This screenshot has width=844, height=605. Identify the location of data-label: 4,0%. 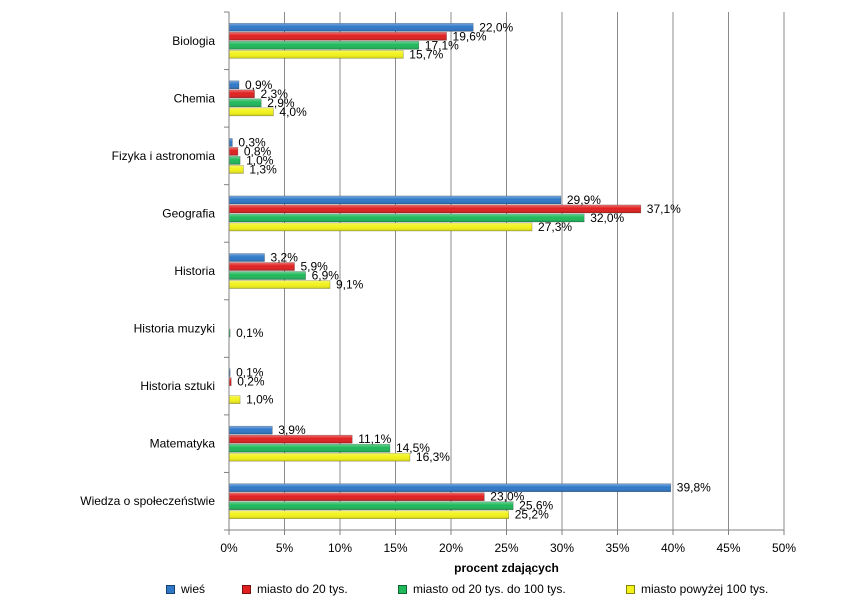
(293, 112).